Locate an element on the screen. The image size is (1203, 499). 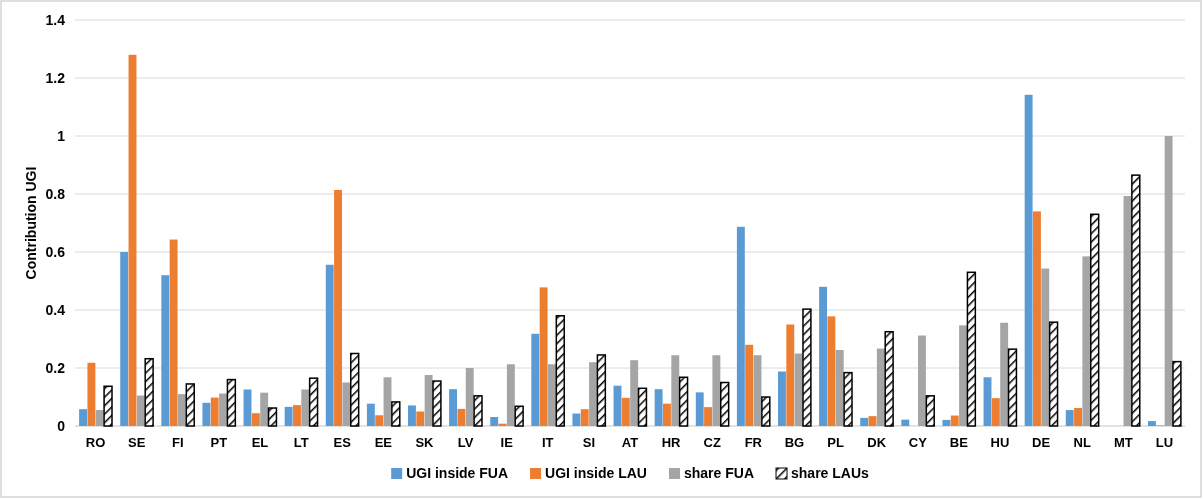
x-tick-label: LT is located at coordinates (301, 443).